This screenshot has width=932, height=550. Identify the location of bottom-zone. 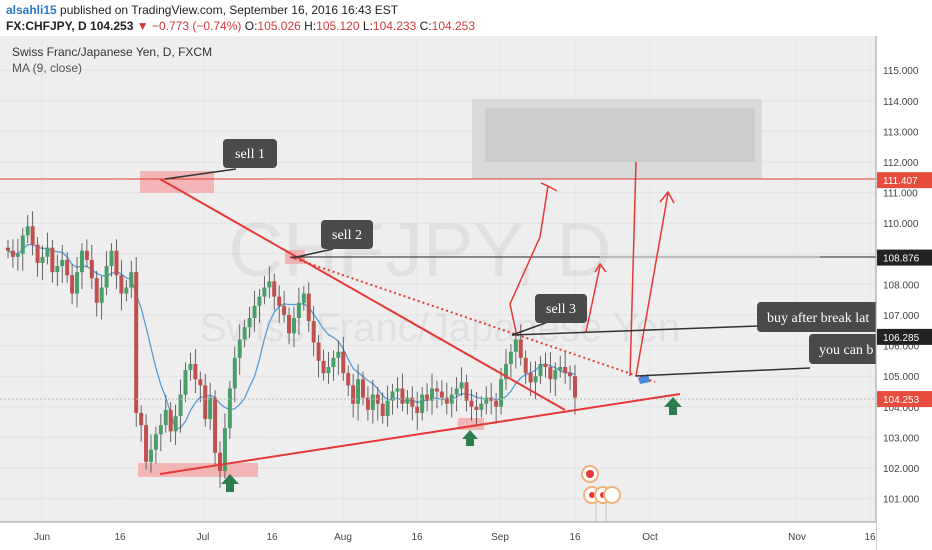
(198, 470).